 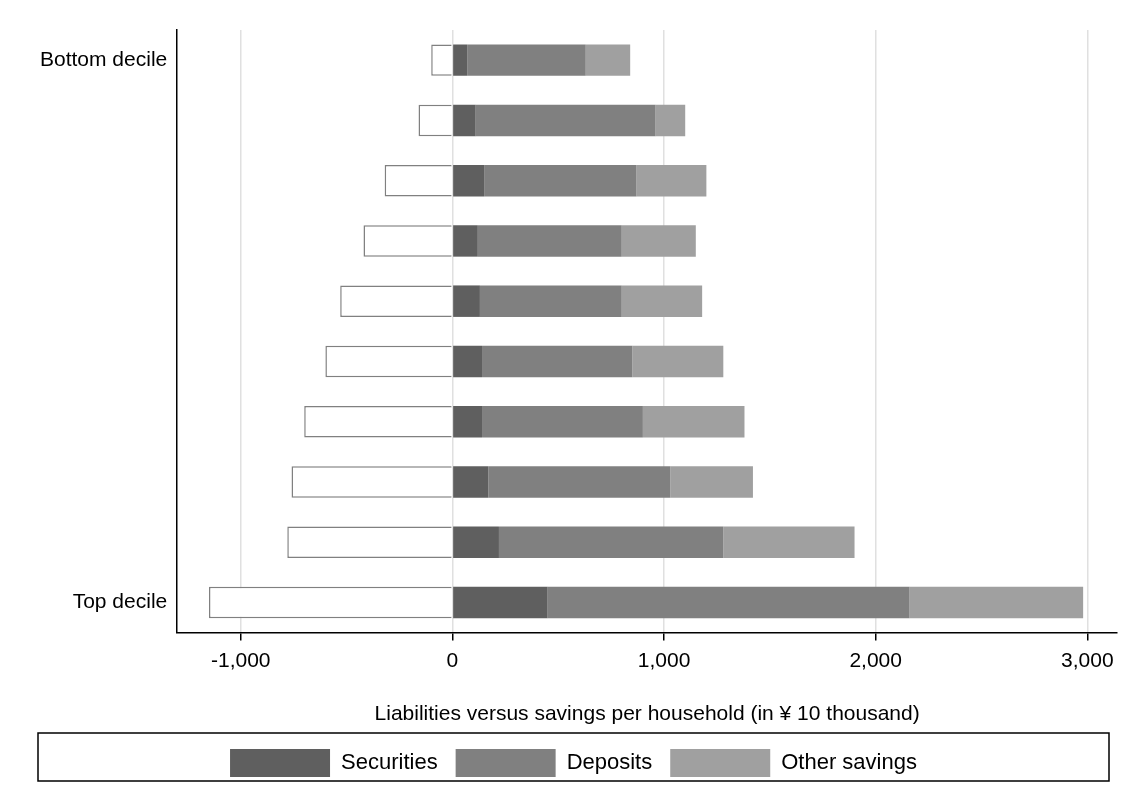 I want to click on x-tick-label: -1,000, so click(x=240, y=659).